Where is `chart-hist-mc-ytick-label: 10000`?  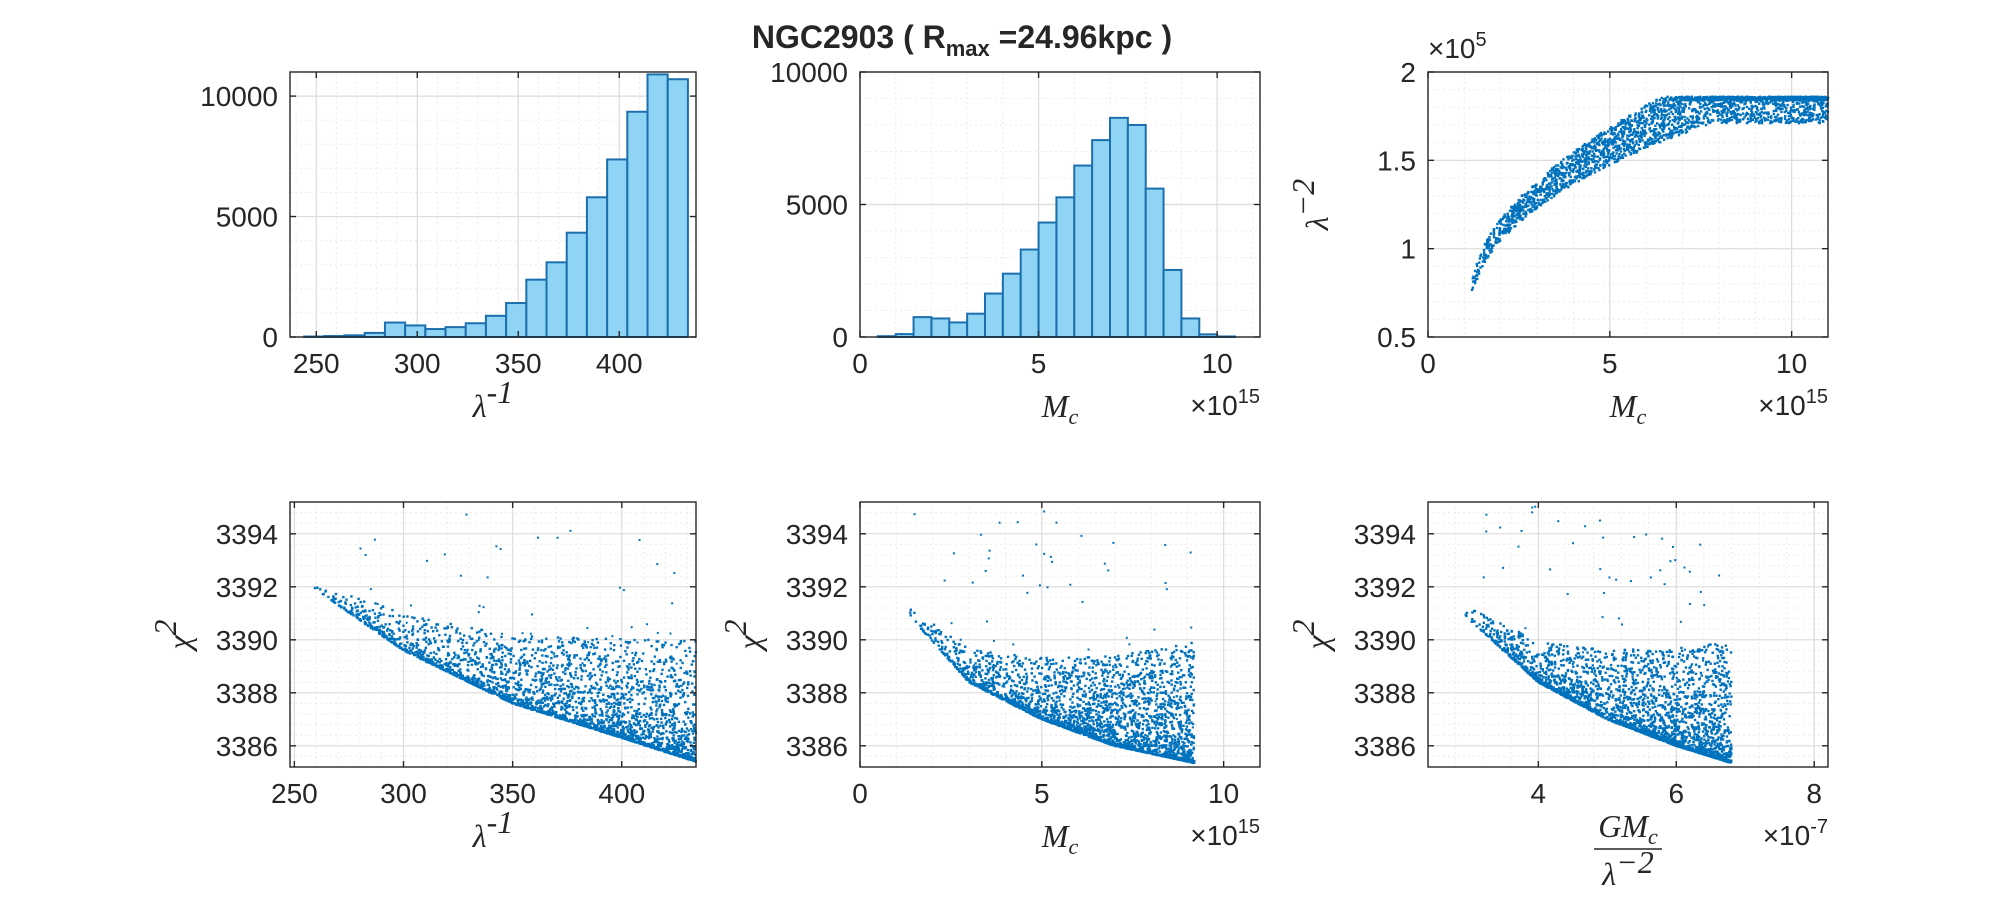
chart-hist-mc-ytick-label: 10000 is located at coordinates (809, 72).